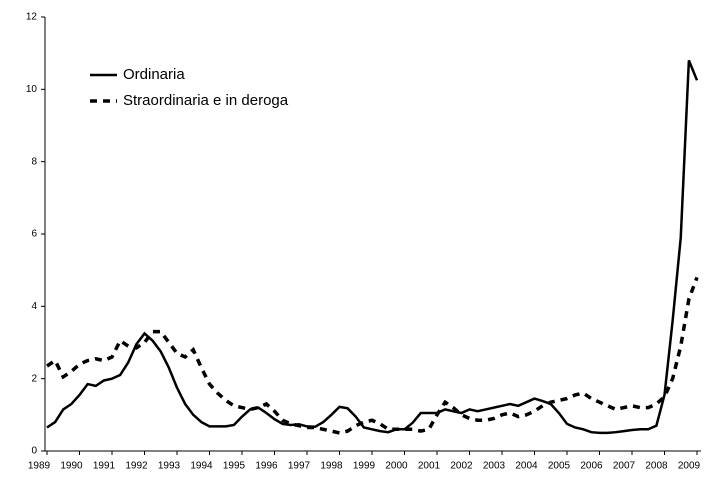 The width and height of the screenshot is (711, 479). Describe the element at coordinates (526, 466) in the screenshot. I see `x-tick-label: 2004` at that location.